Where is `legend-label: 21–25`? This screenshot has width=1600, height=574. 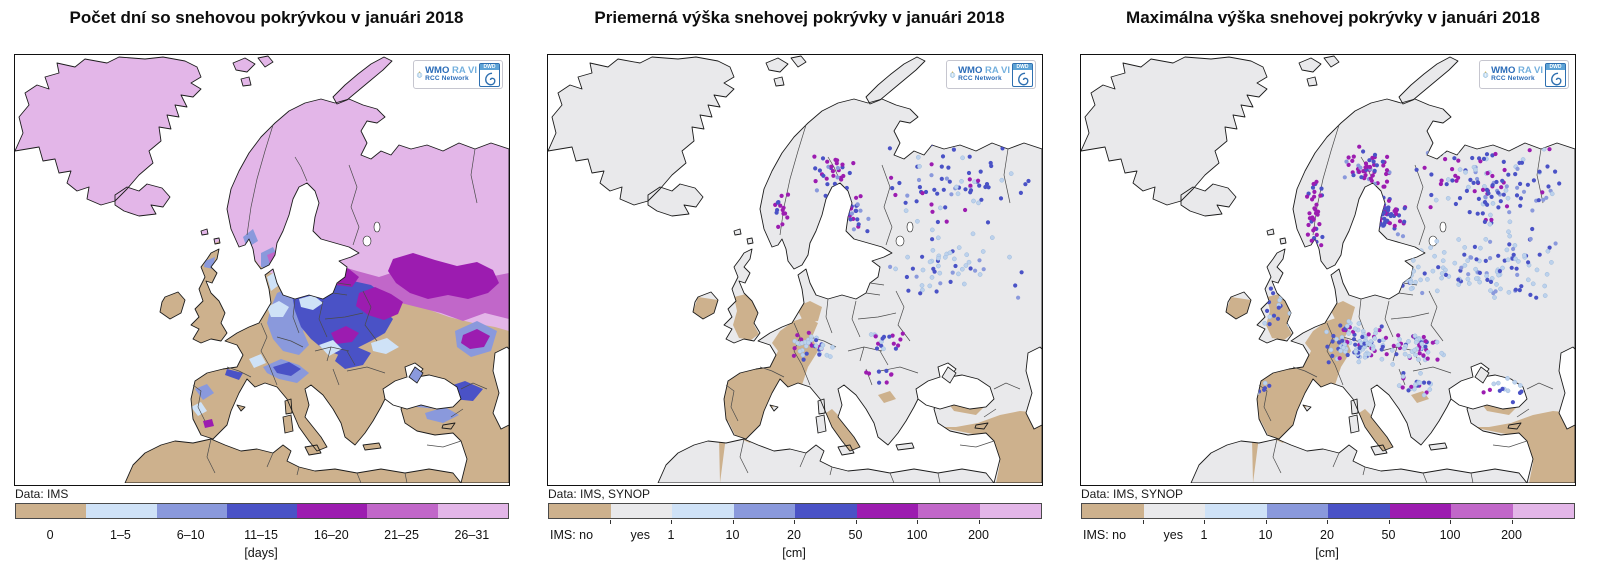
legend-label: 21–25 is located at coordinates (401, 535).